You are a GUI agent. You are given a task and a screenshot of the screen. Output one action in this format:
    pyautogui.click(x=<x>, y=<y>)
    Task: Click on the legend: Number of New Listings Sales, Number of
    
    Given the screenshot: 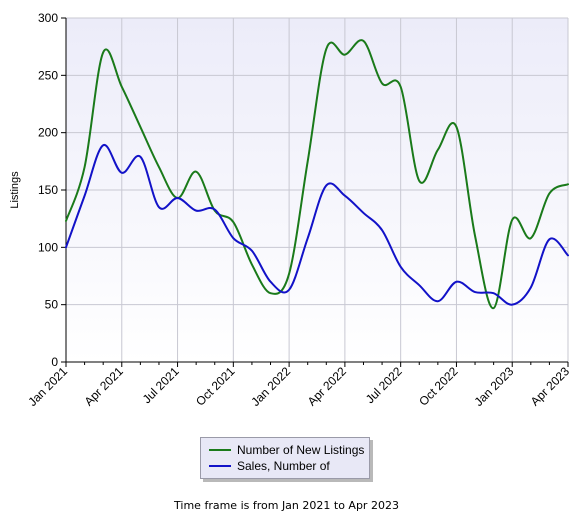 What is the action you would take?
    pyautogui.click(x=285, y=458)
    